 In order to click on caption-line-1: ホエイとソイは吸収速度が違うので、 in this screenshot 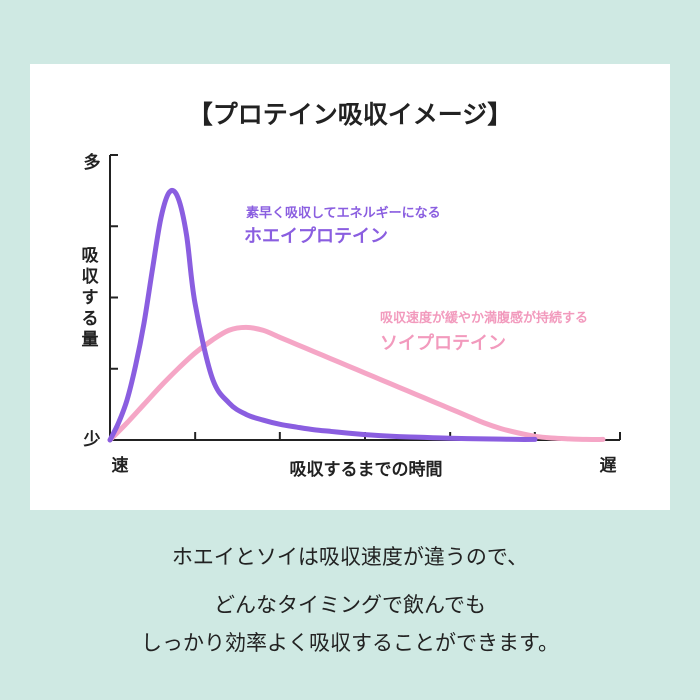, I will do `click(350, 557)`.